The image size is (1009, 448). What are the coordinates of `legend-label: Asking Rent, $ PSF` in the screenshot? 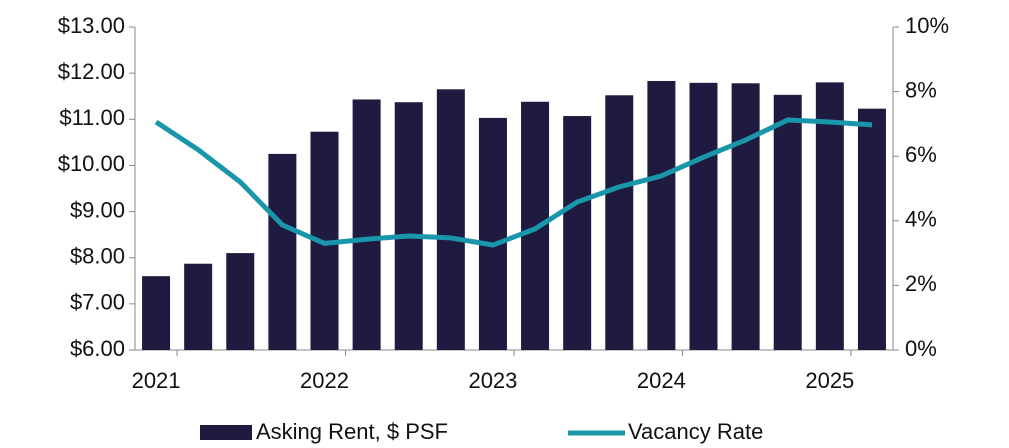 It's located at (352, 431).